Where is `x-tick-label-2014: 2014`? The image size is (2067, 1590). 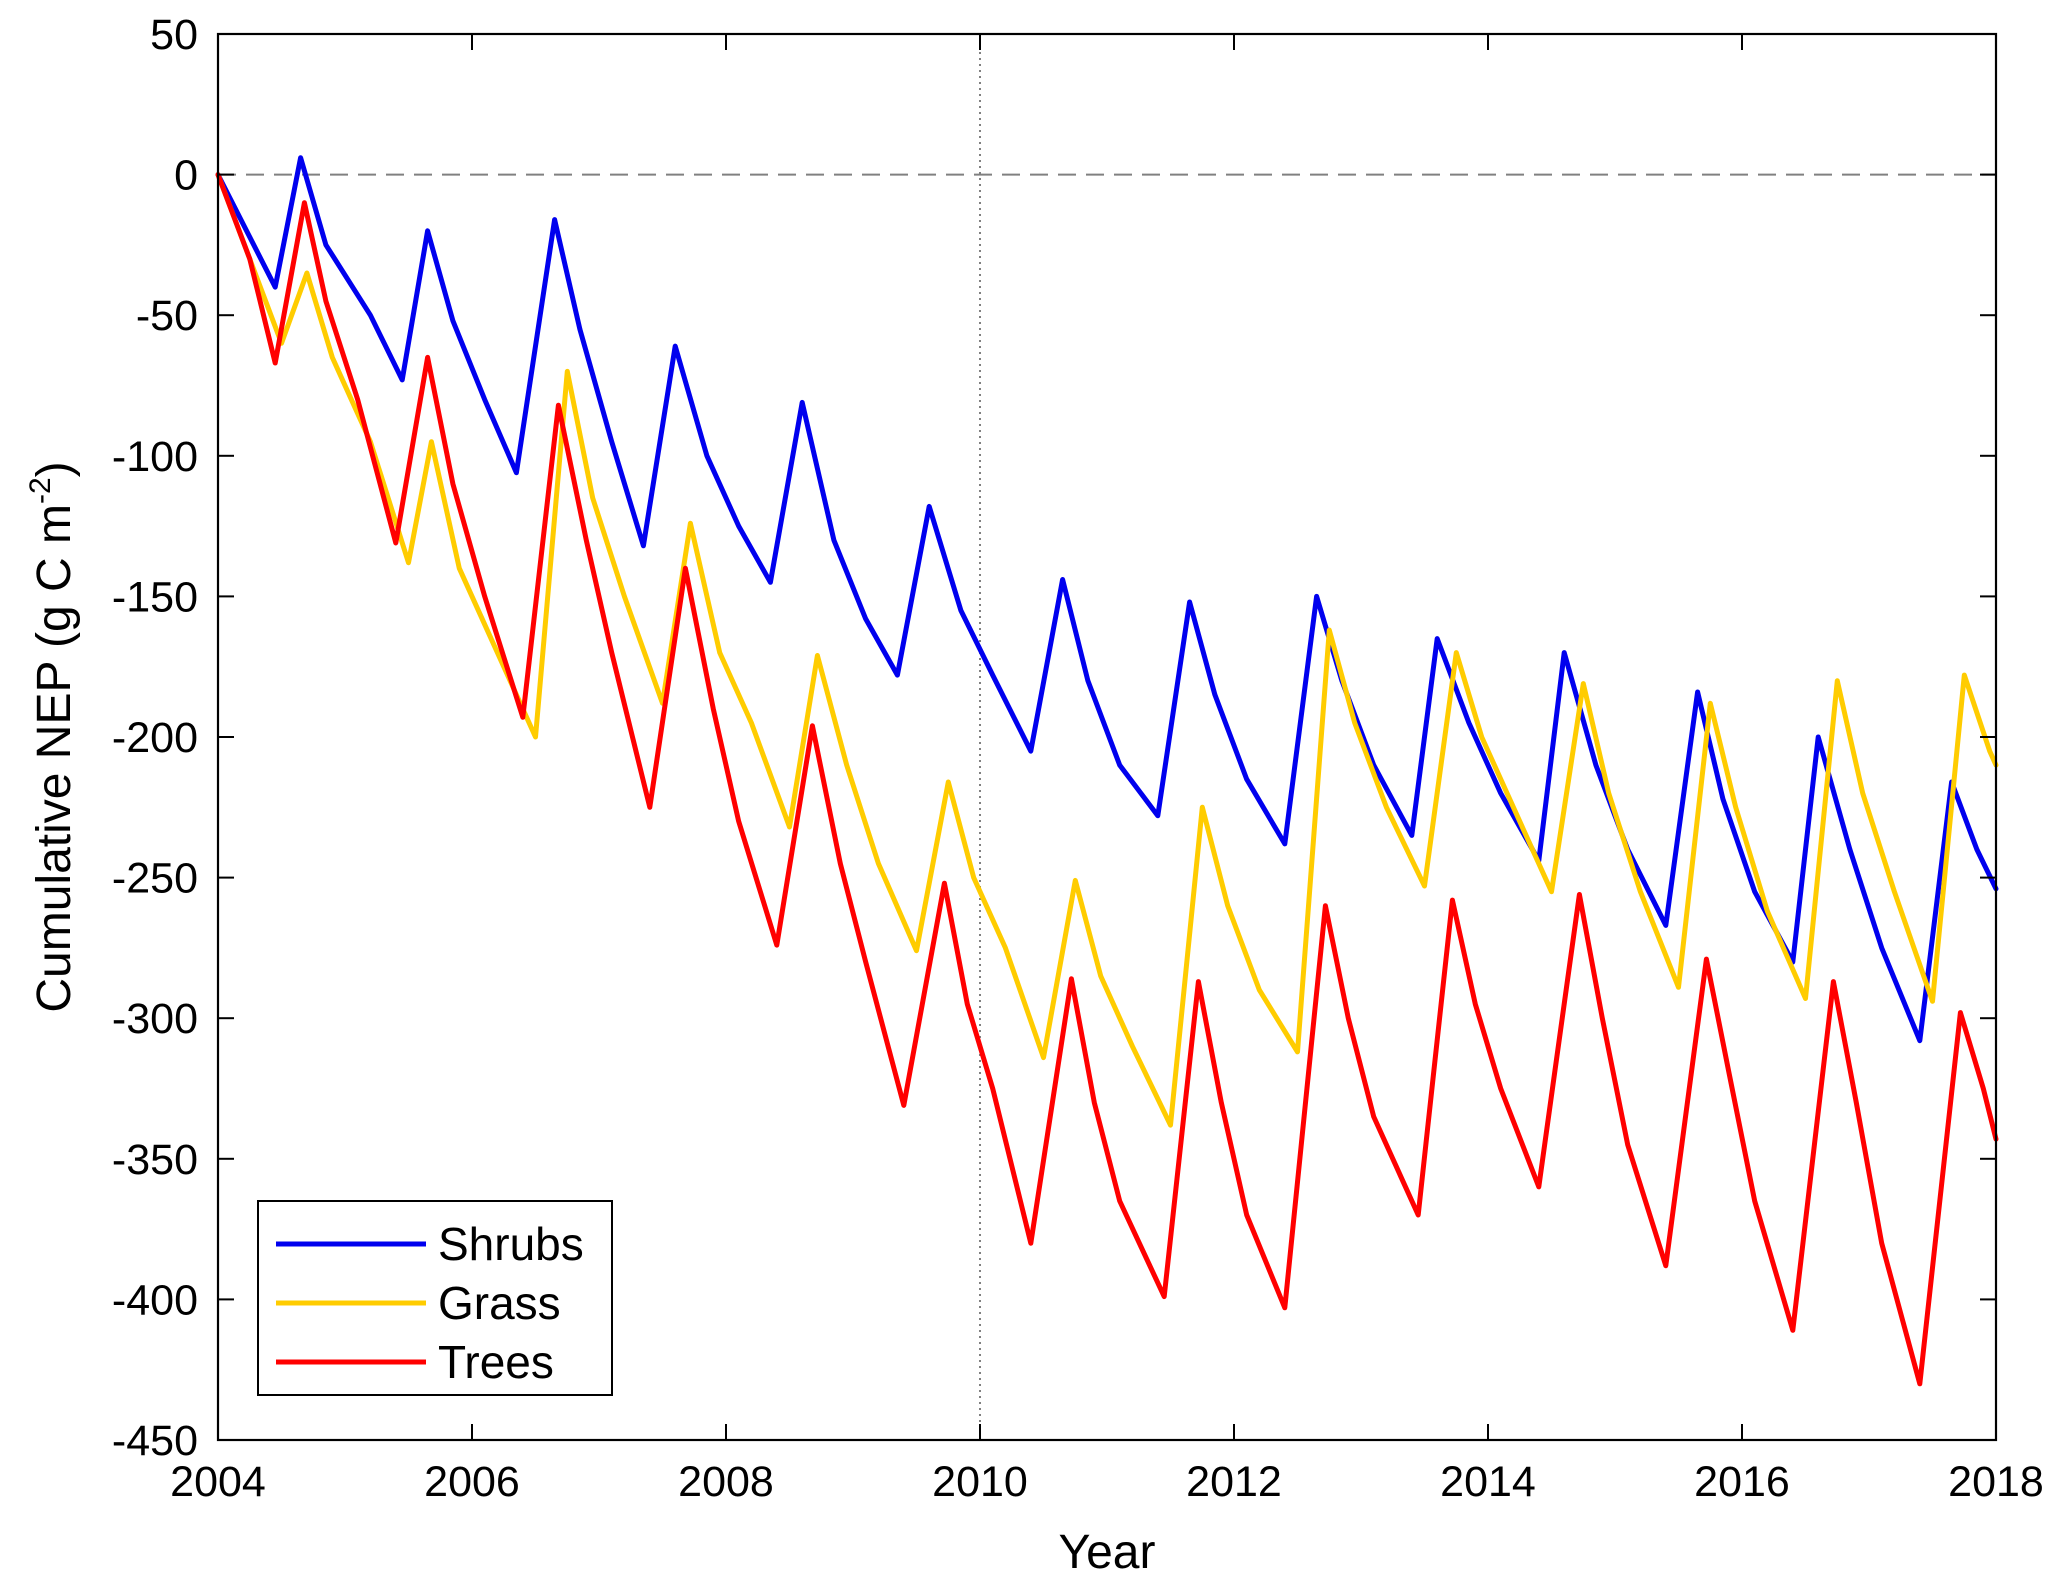
x-tick-label-2014: 2014 is located at coordinates (1488, 1482).